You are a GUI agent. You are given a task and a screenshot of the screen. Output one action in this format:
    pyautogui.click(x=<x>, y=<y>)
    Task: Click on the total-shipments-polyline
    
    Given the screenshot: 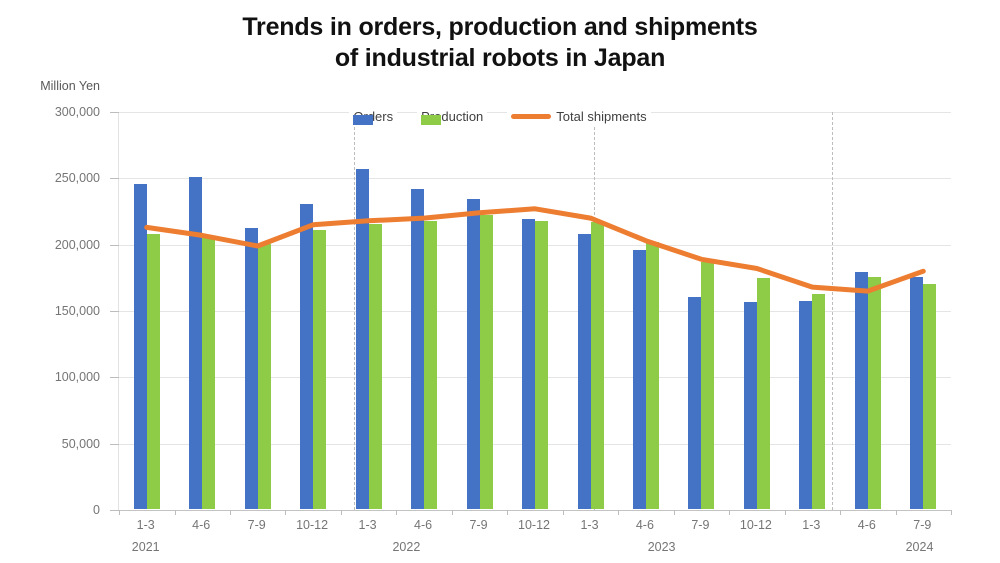 What is the action you would take?
    pyautogui.click(x=535, y=250)
    